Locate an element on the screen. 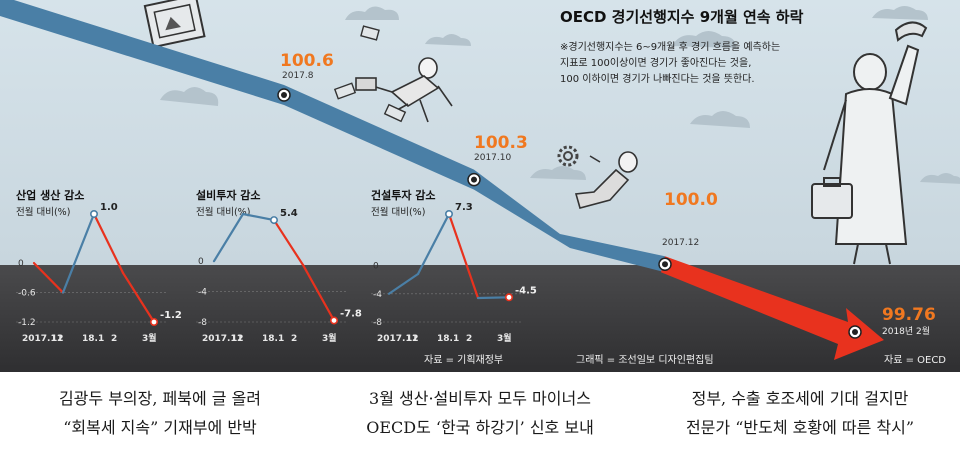 Image resolution: width=960 pixels, height=454 pixels. small-chart-xtick: 18.1 is located at coordinates (273, 339).